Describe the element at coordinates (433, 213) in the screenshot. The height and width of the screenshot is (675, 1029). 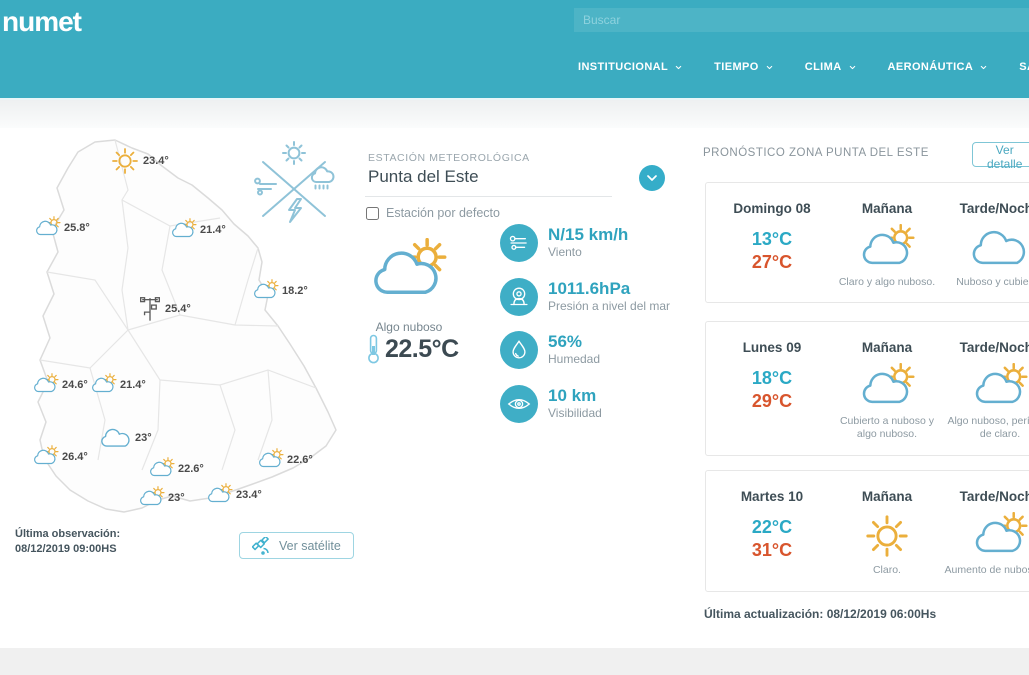
I see `default-station-checkbox-row: Estación por defecto` at that location.